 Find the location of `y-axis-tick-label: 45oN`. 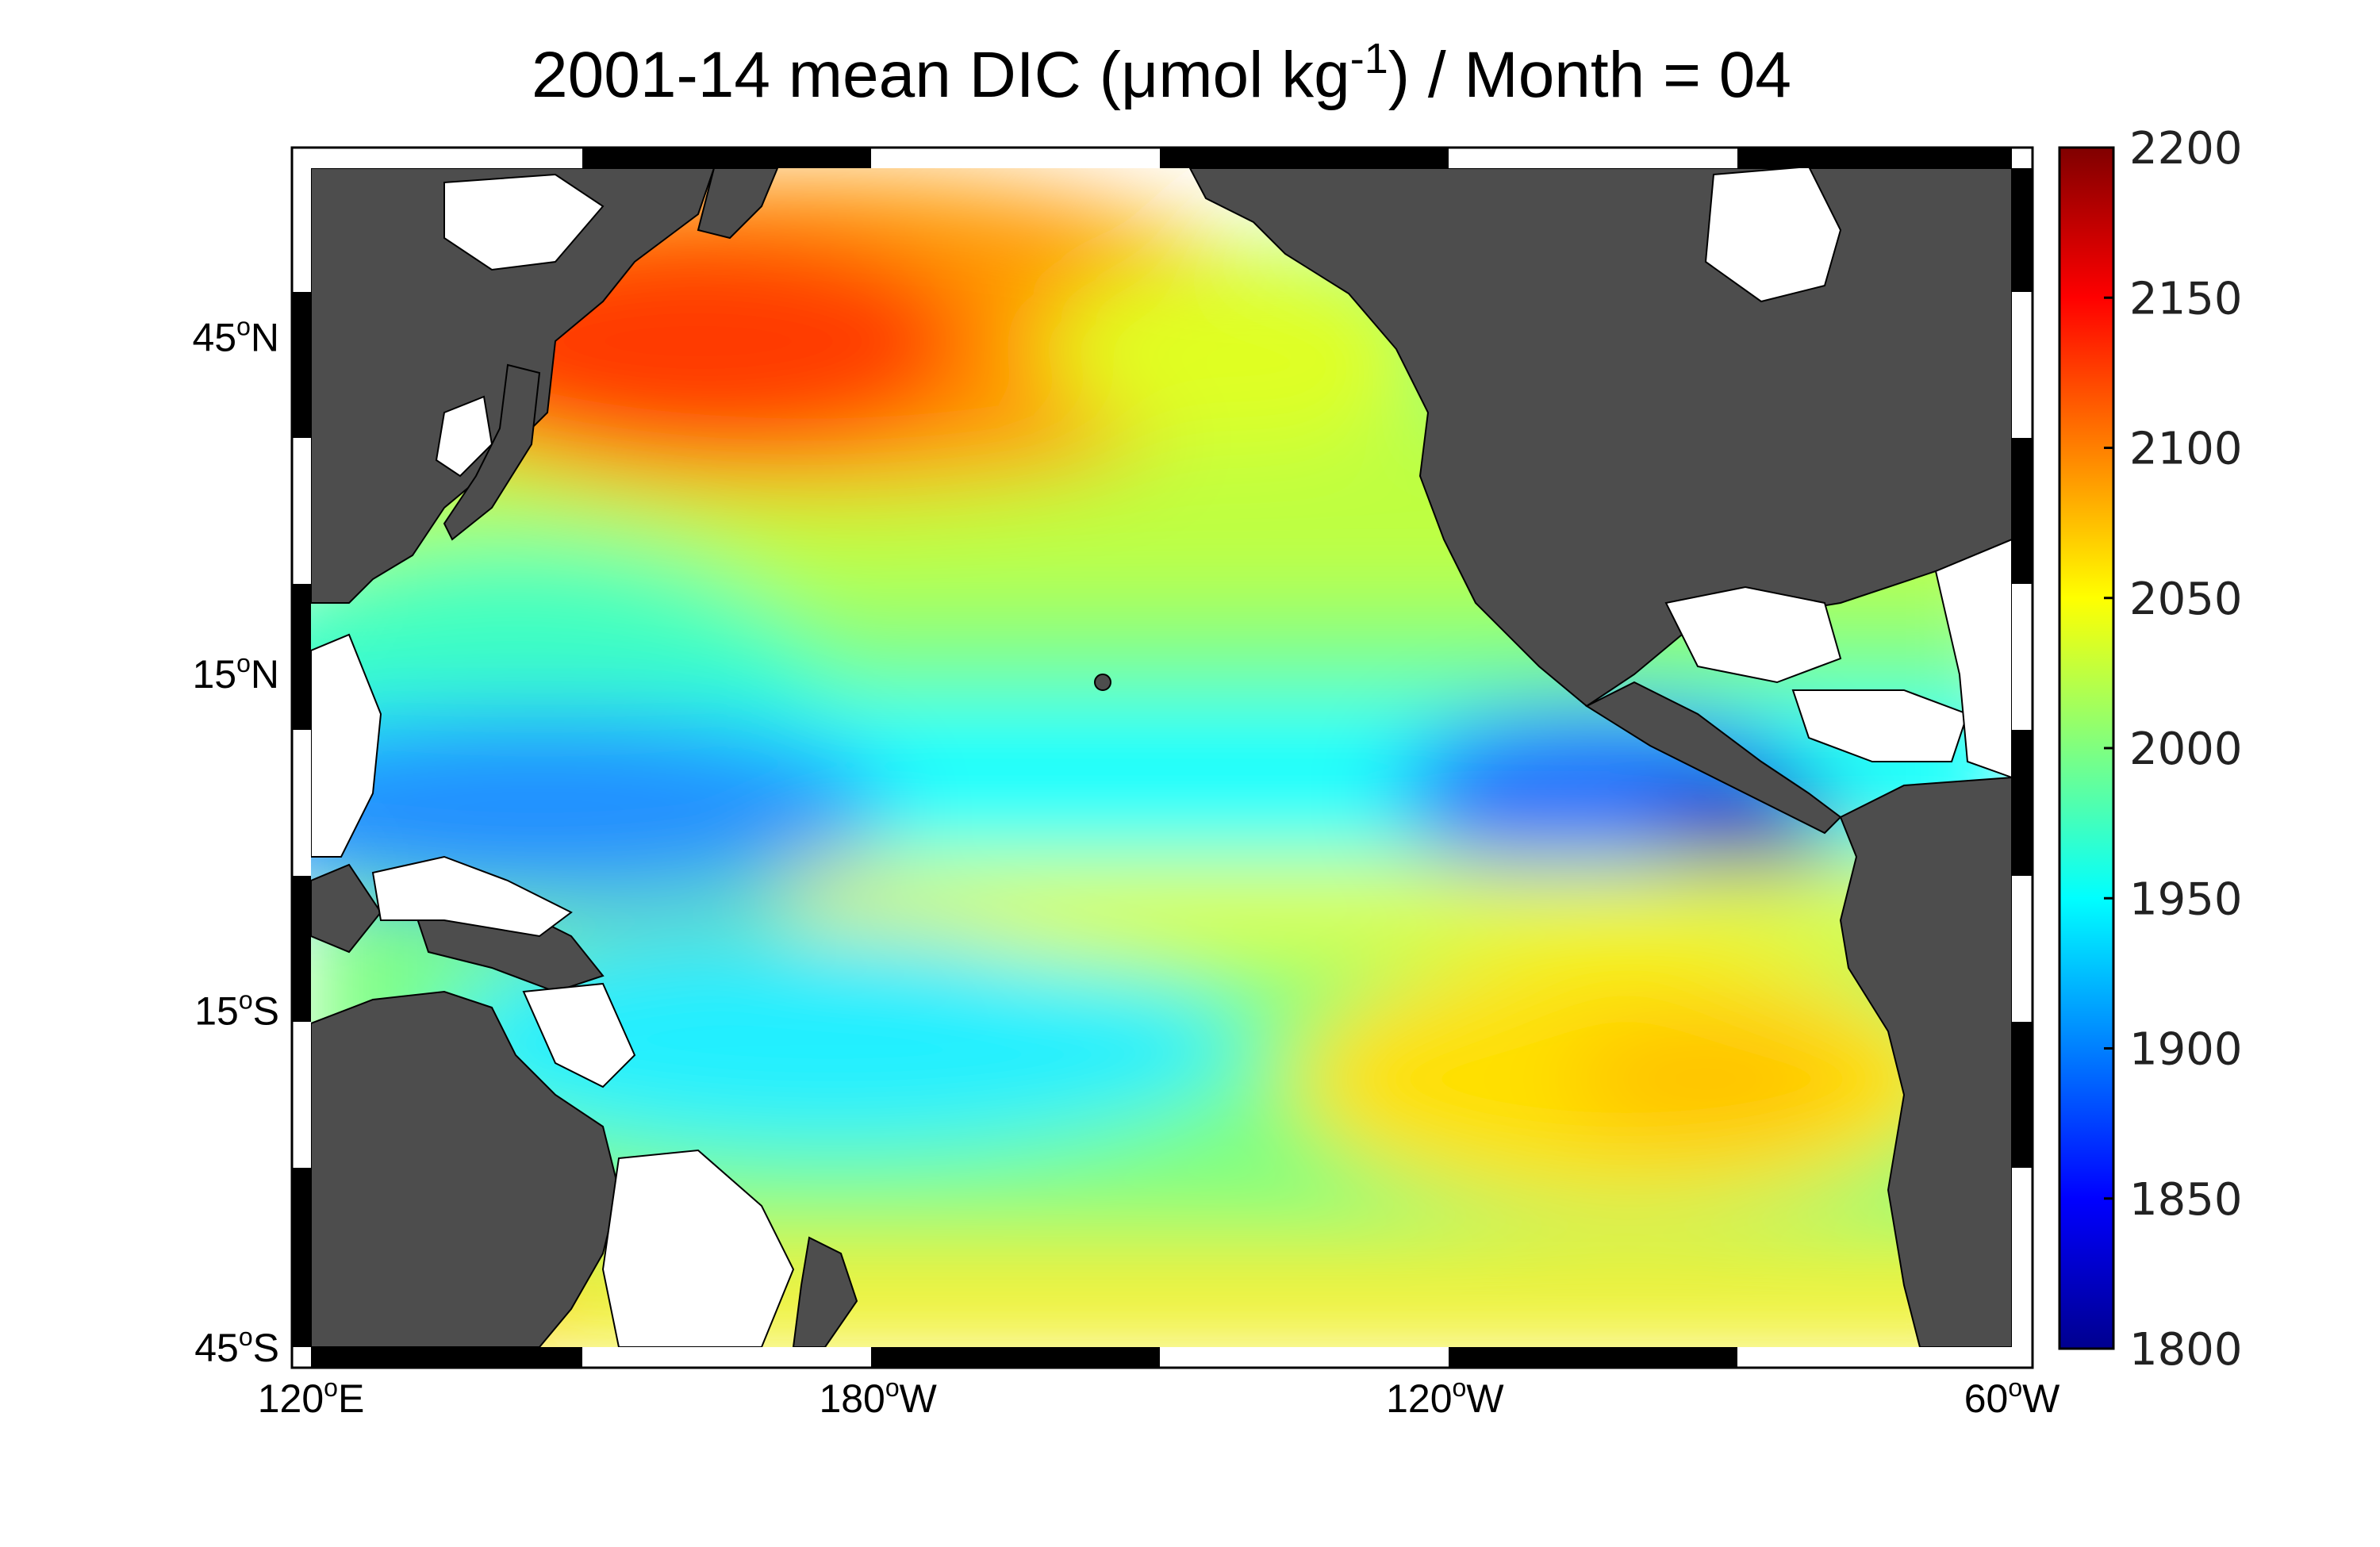

y-axis-tick-label: 45oN is located at coordinates (235, 335).